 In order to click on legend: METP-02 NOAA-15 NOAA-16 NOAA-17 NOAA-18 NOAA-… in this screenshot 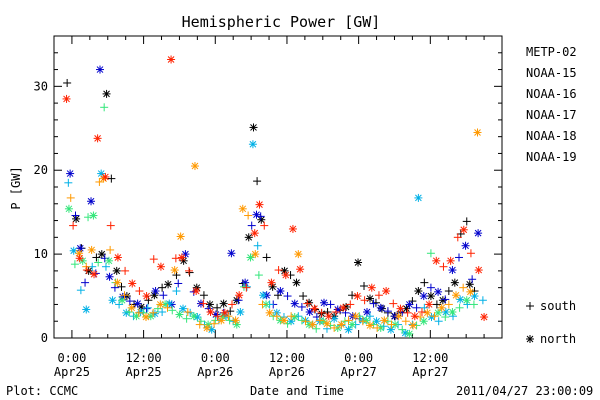, I will do `click(551, 104)`.